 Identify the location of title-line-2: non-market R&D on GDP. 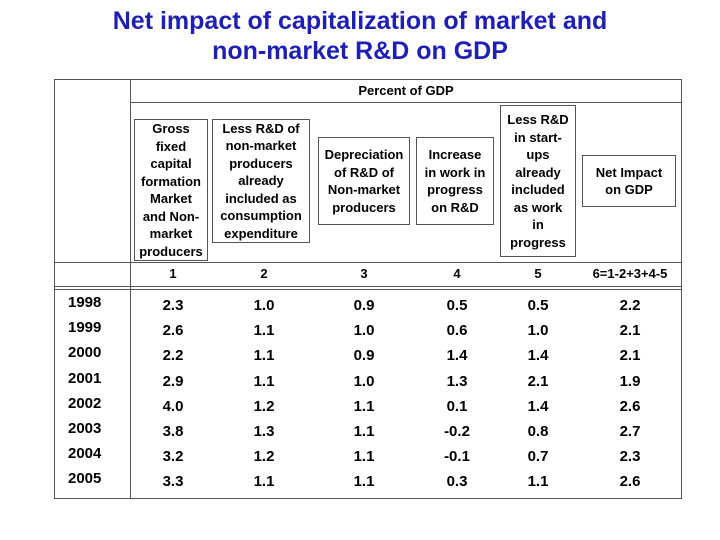
(360, 51).